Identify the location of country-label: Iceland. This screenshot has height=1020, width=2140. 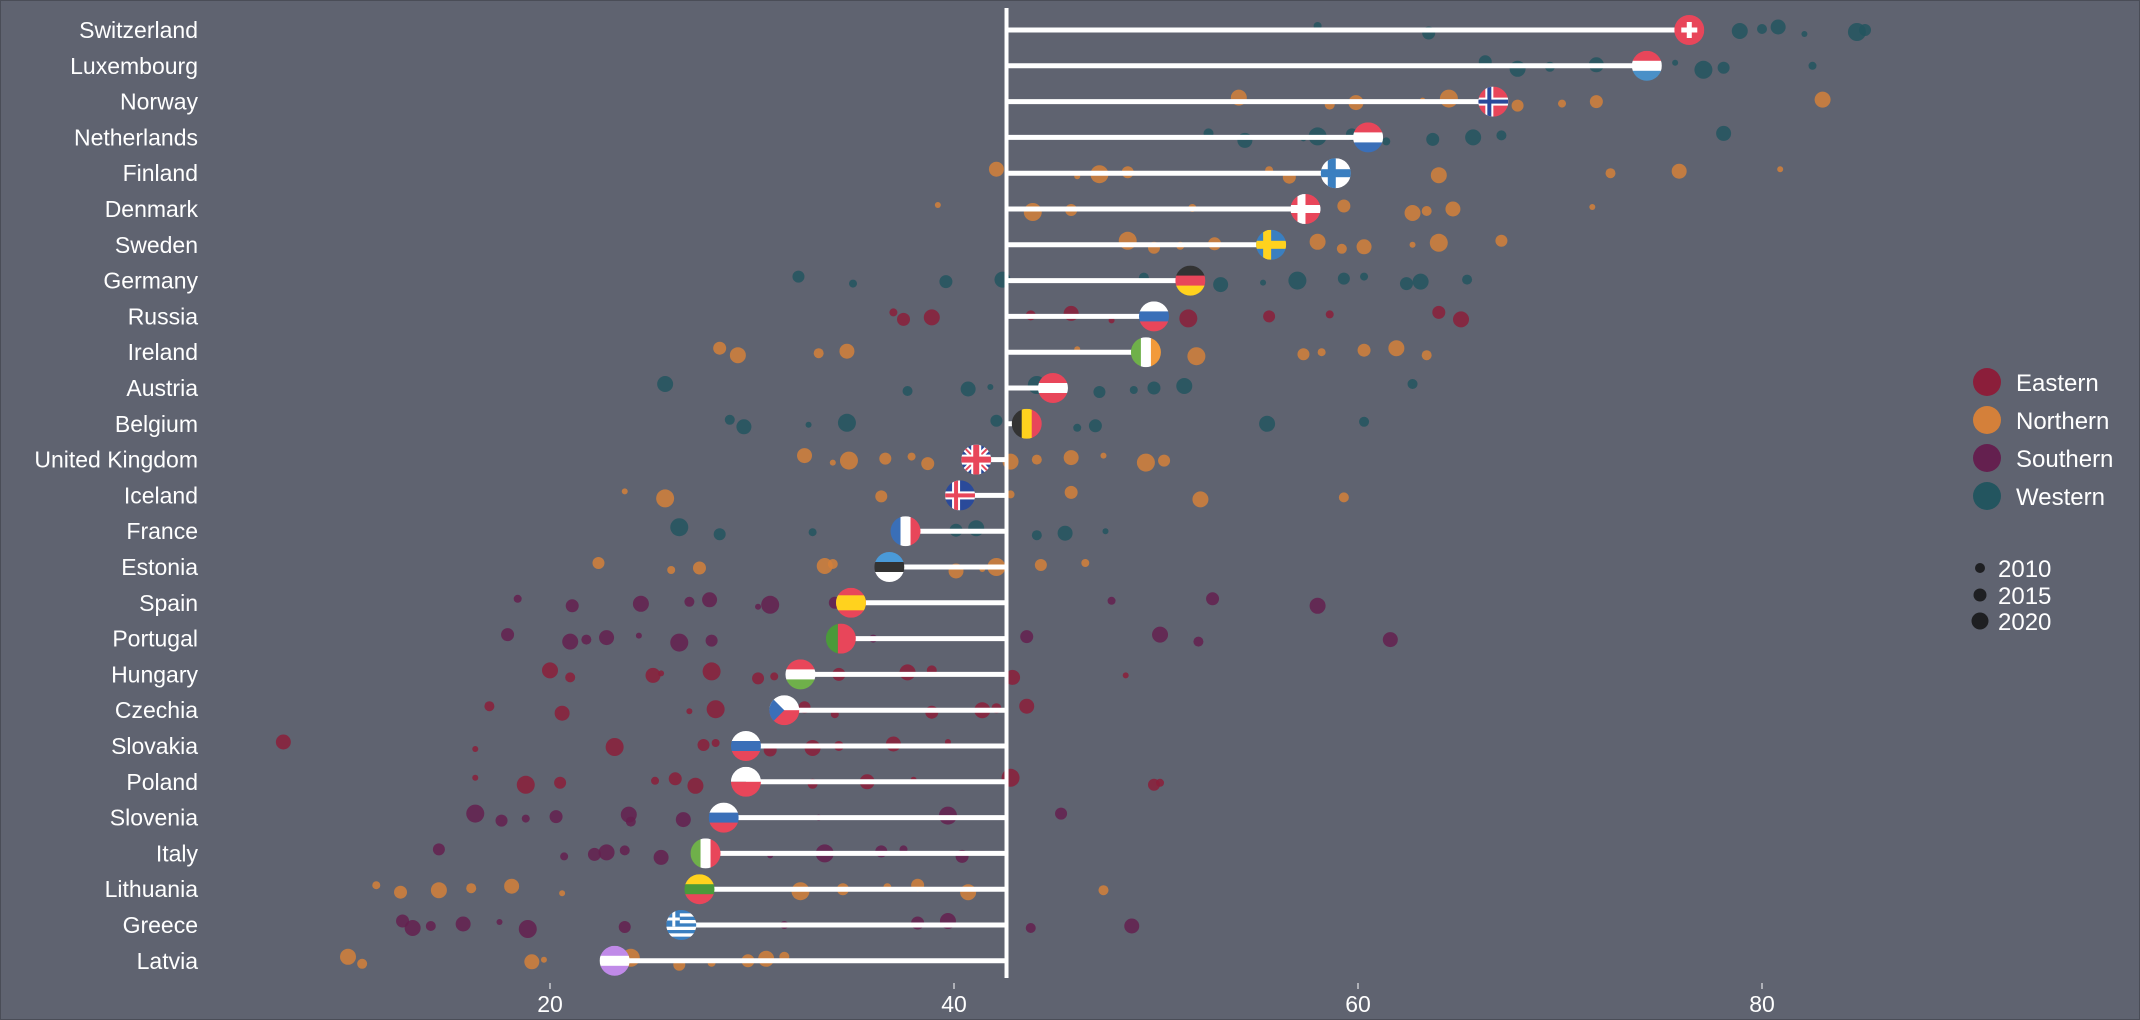
(161, 495).